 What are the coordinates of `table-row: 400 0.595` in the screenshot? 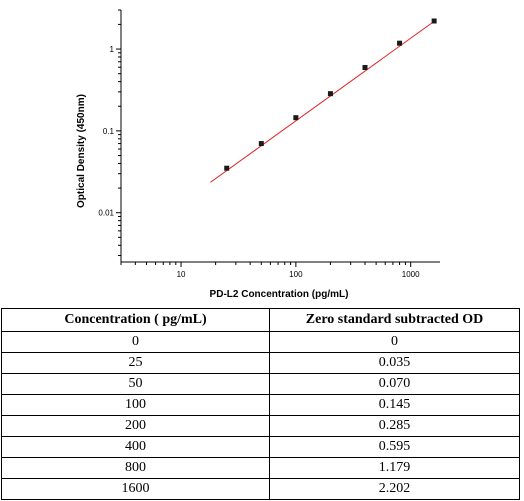 It's located at (260, 447).